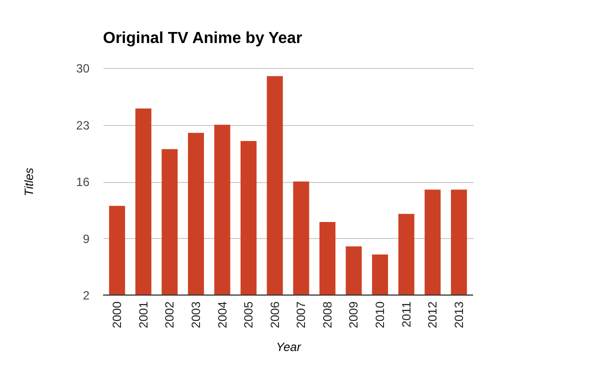 The width and height of the screenshot is (600, 371). What do you see at coordinates (406, 314) in the screenshot?
I see `x-tick-label: 2011` at bounding box center [406, 314].